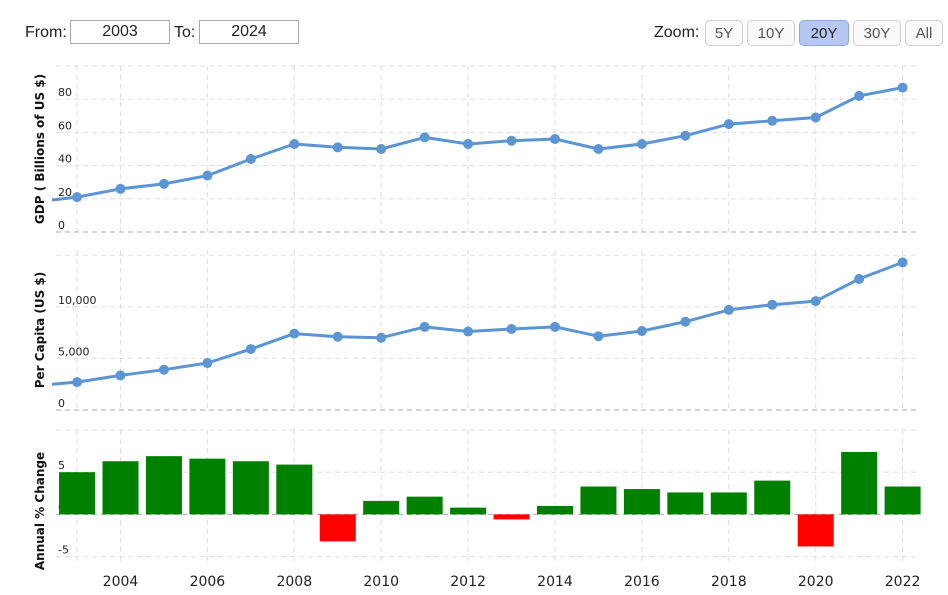 The width and height of the screenshot is (948, 595). I want to click on x-tick-label: 2022, so click(903, 582).